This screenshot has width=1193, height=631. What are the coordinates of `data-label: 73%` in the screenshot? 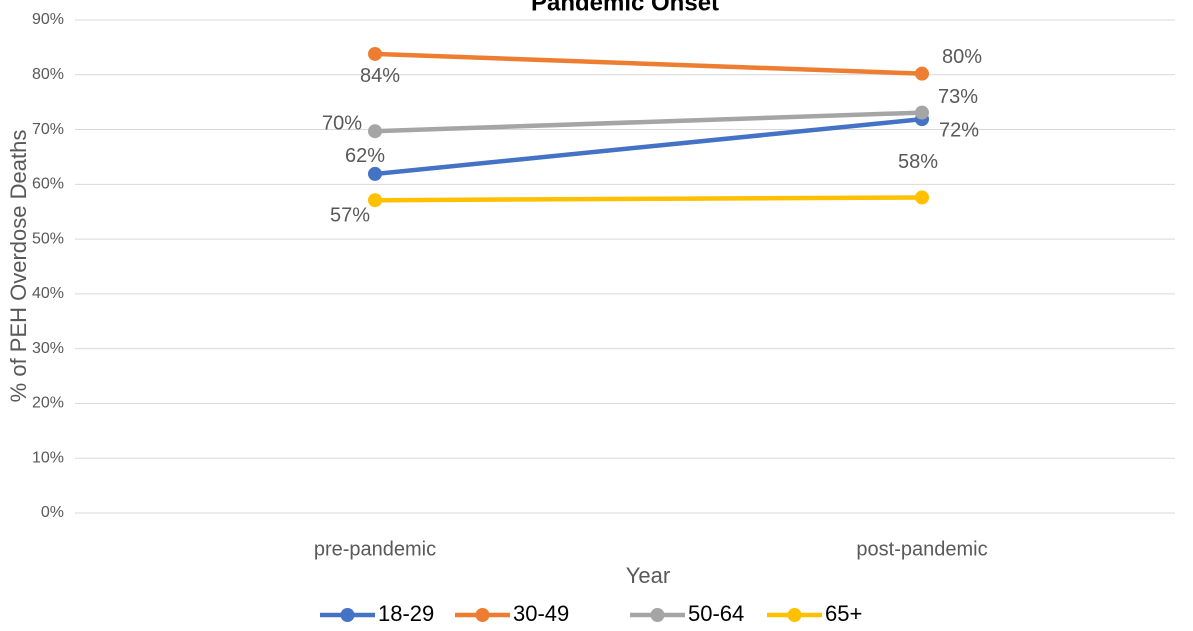 It's located at (958, 97).